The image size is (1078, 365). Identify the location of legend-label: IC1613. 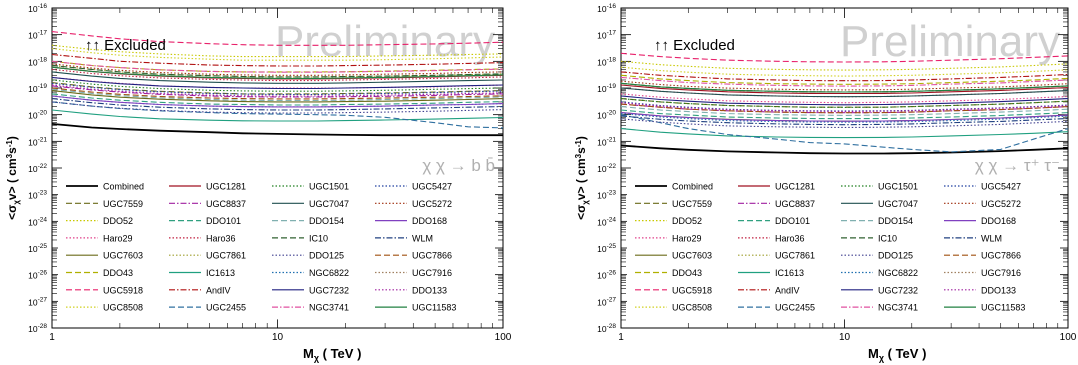
(789, 273).